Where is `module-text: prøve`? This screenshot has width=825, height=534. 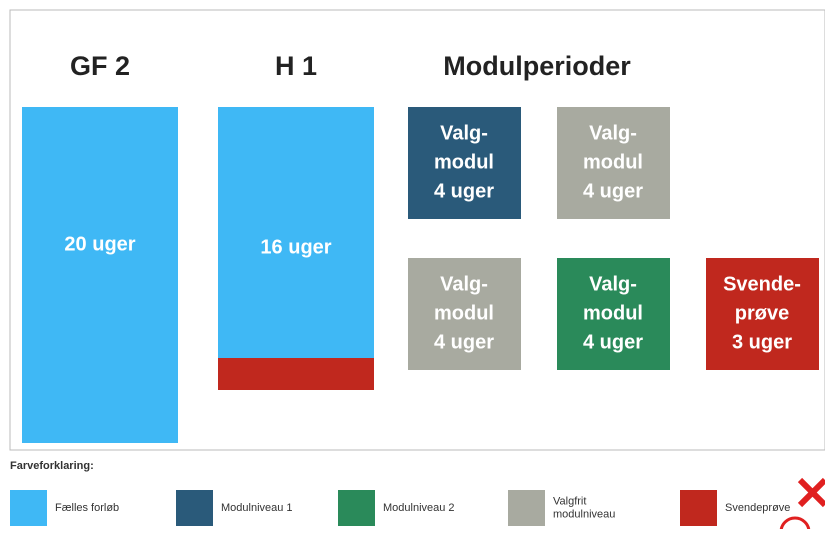 module-text: prøve is located at coordinates (762, 313).